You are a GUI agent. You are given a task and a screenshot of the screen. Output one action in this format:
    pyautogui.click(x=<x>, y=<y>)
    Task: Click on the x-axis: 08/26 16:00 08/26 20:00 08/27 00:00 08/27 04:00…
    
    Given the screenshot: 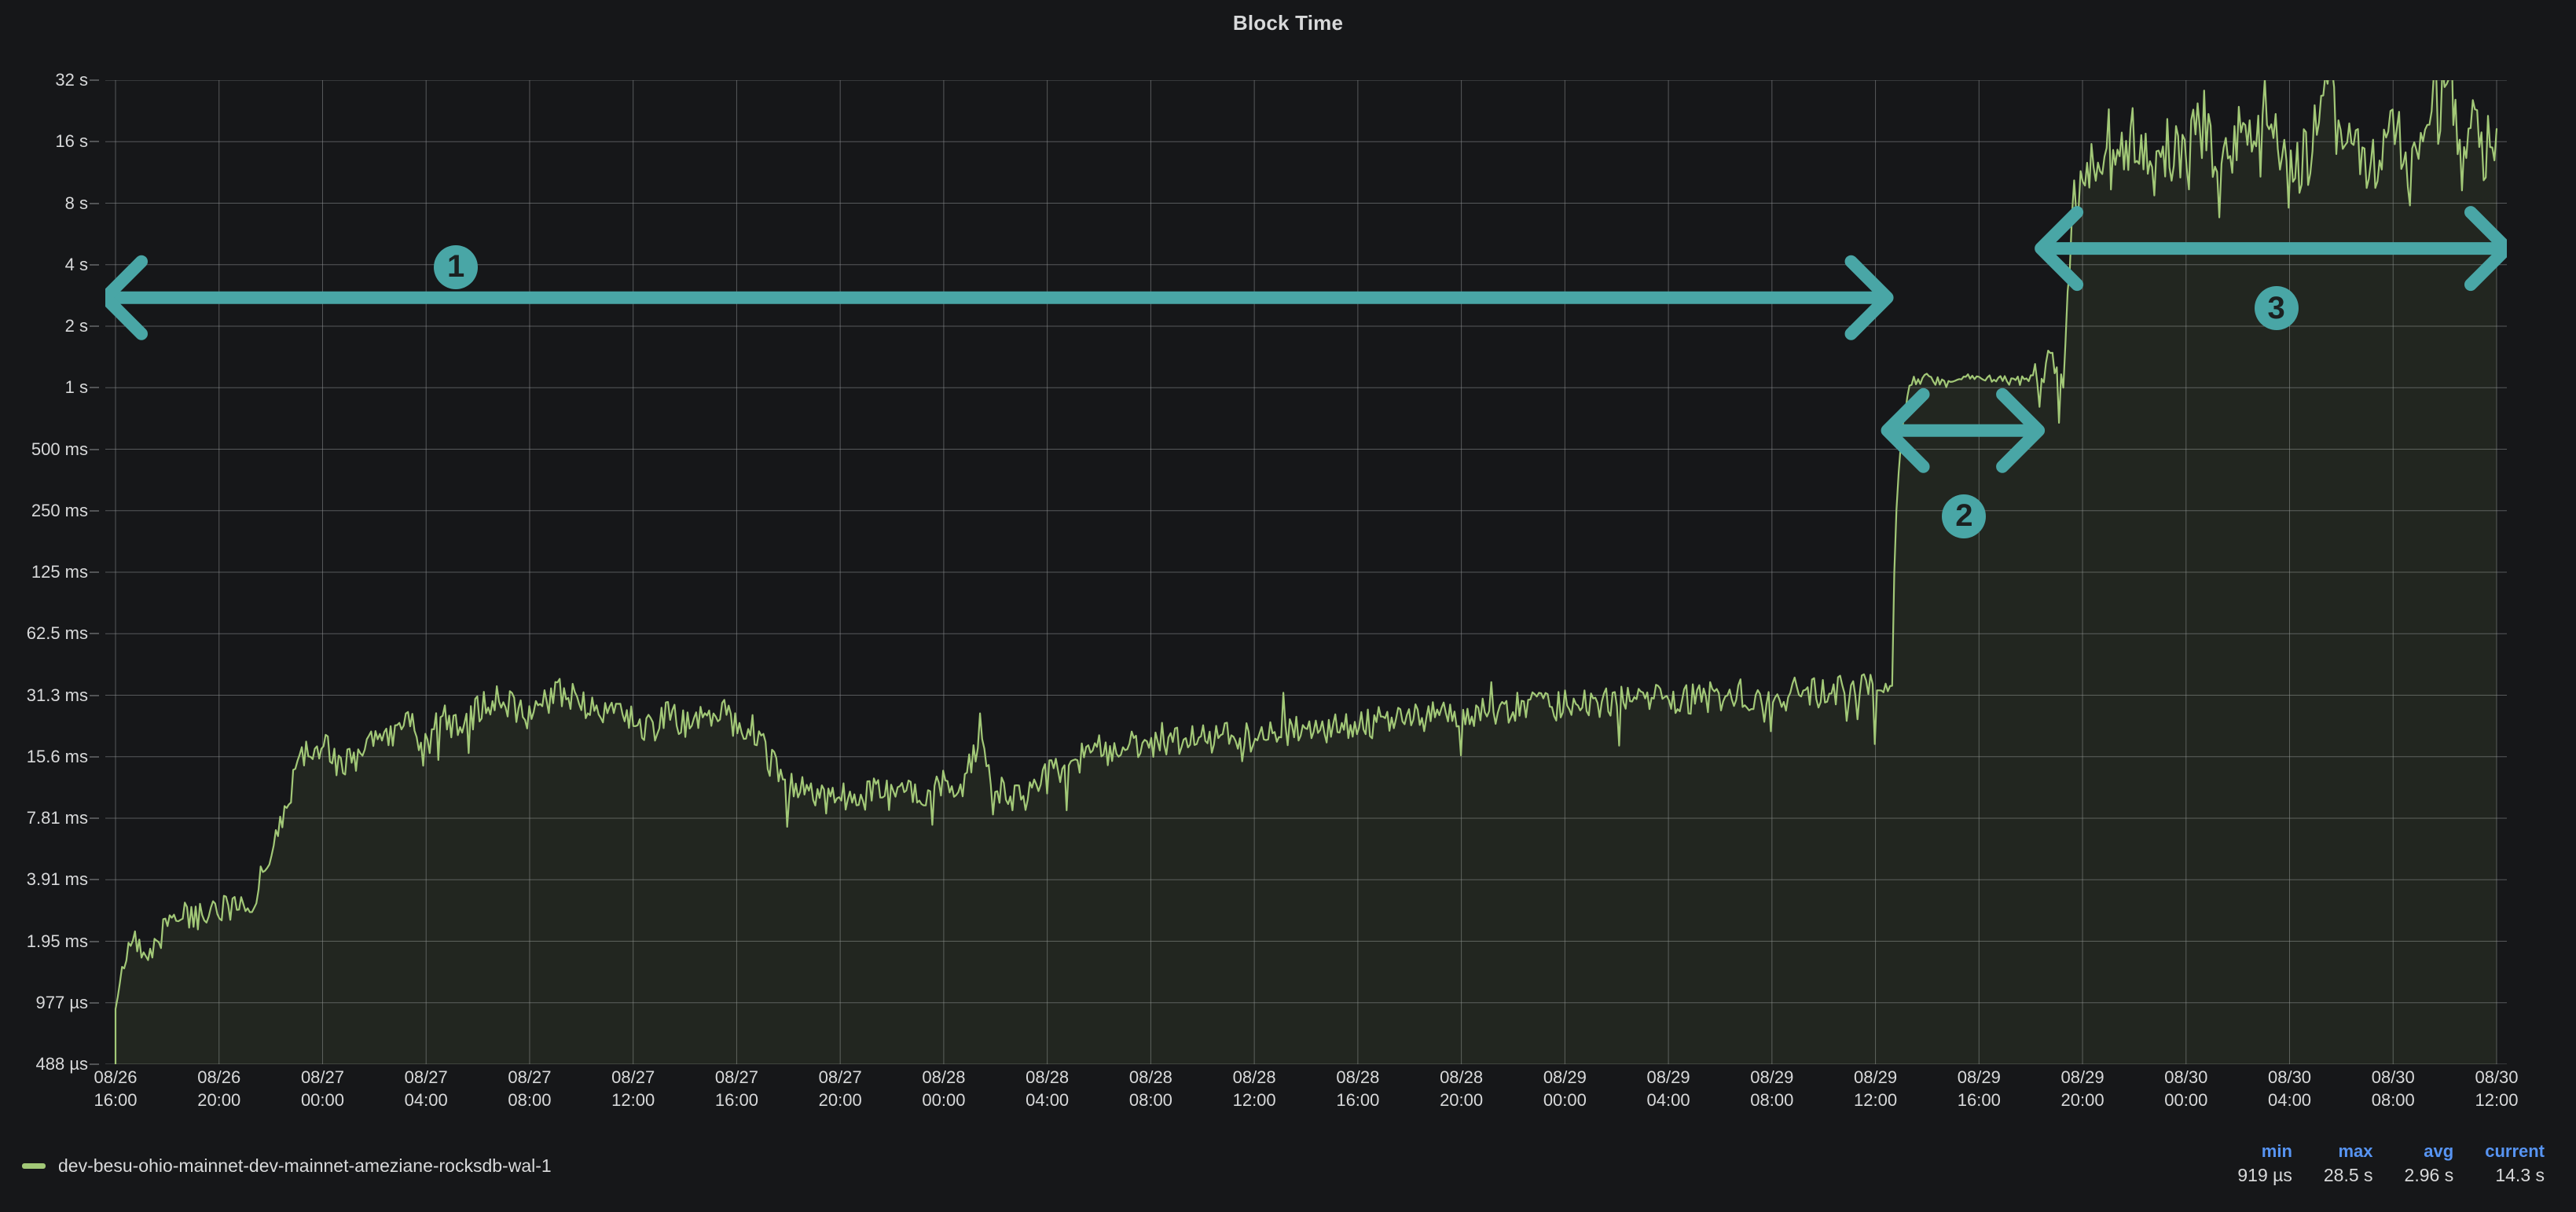 What is the action you would take?
    pyautogui.click(x=1306, y=1096)
    